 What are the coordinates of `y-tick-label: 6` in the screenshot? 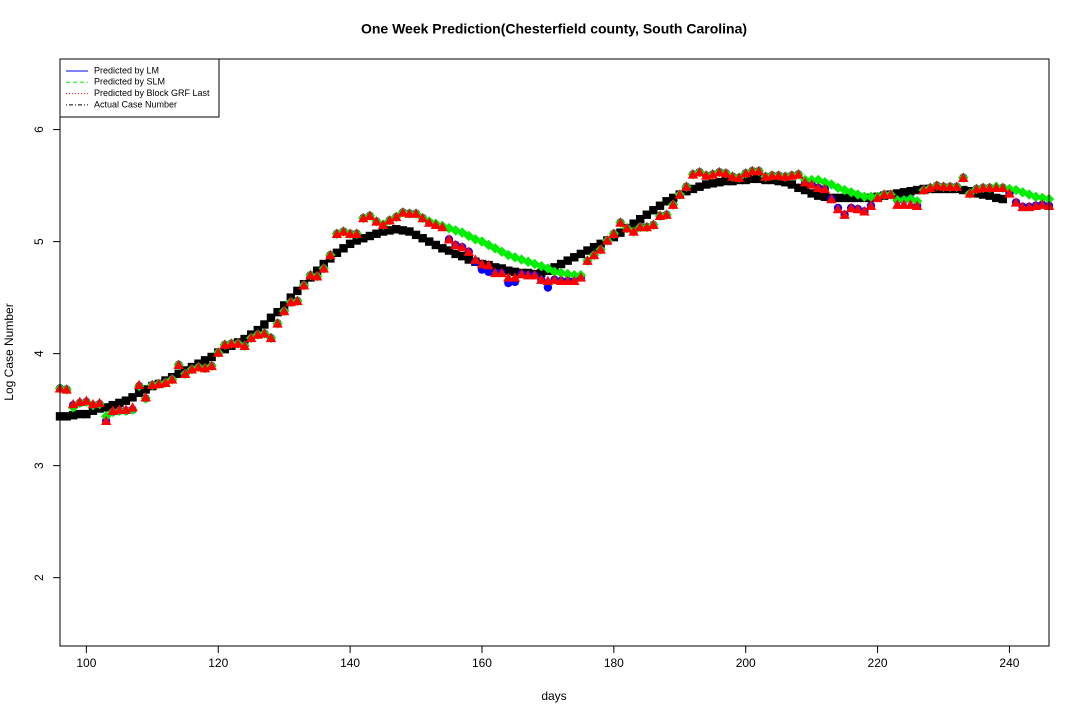 It's located at (39, 129).